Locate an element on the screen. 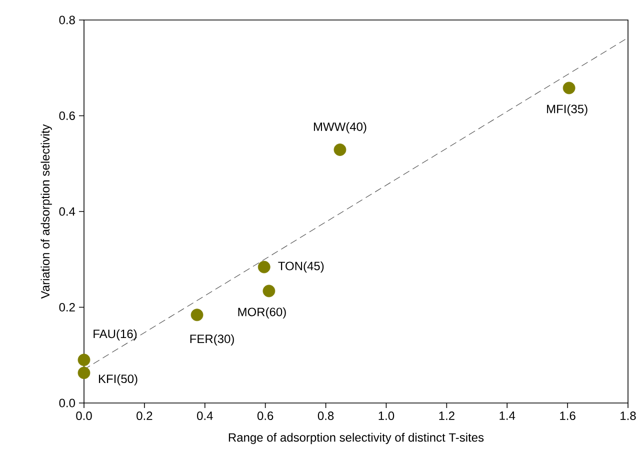  x-tick-label: 0.2 is located at coordinates (144, 416).